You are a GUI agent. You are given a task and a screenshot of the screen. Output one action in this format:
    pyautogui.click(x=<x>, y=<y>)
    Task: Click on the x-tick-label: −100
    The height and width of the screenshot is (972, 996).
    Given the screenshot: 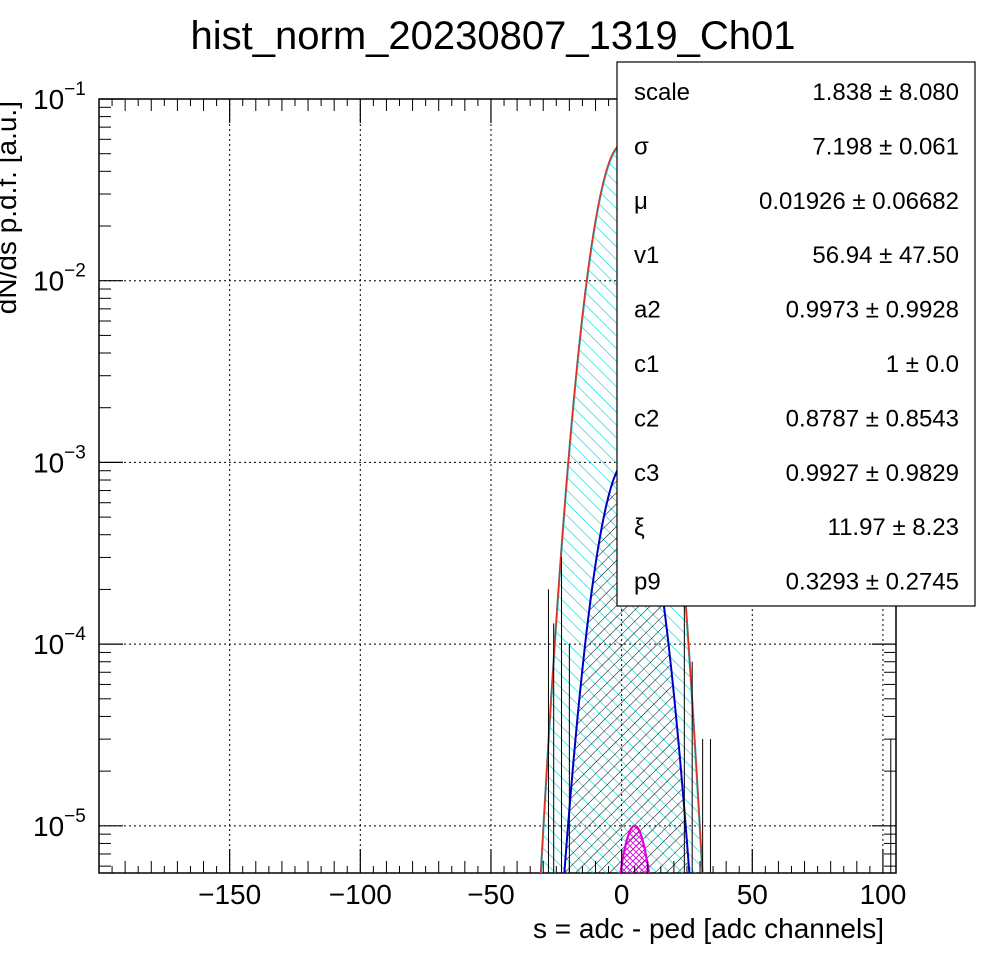 What is the action you would take?
    pyautogui.click(x=360, y=894)
    